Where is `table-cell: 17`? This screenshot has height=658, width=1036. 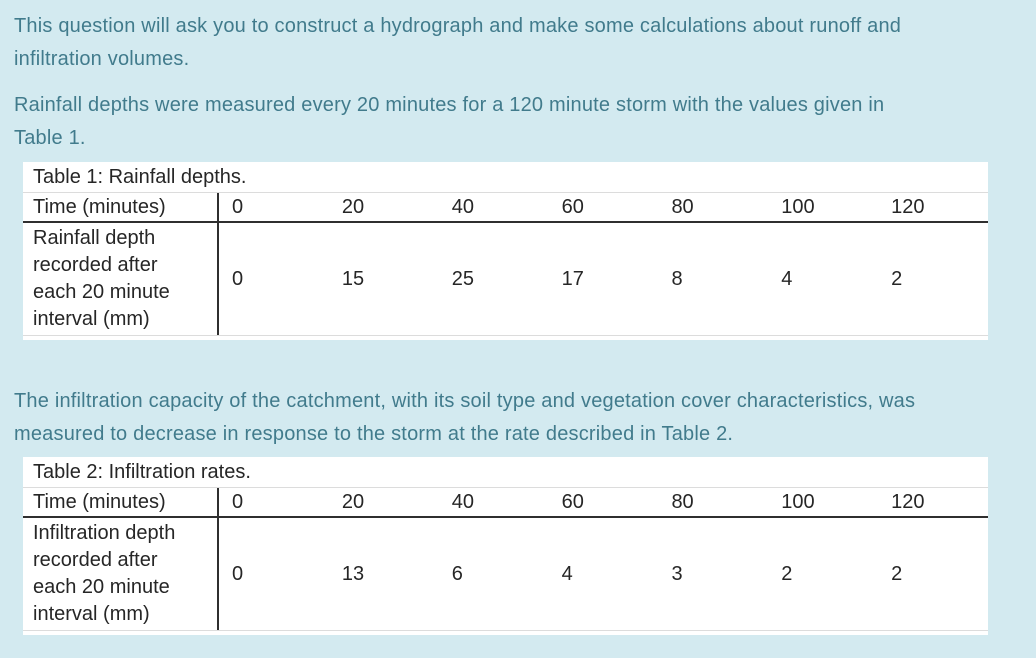 table-cell: 17 is located at coordinates (572, 278).